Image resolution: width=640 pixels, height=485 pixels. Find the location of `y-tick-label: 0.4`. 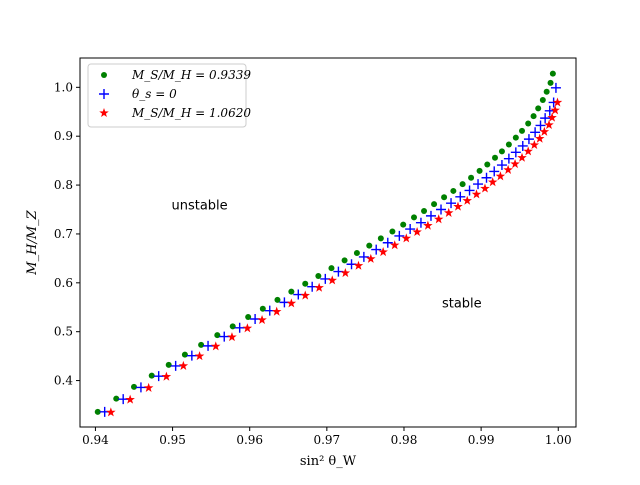

y-tick-label: 0.4 is located at coordinates (63, 381).